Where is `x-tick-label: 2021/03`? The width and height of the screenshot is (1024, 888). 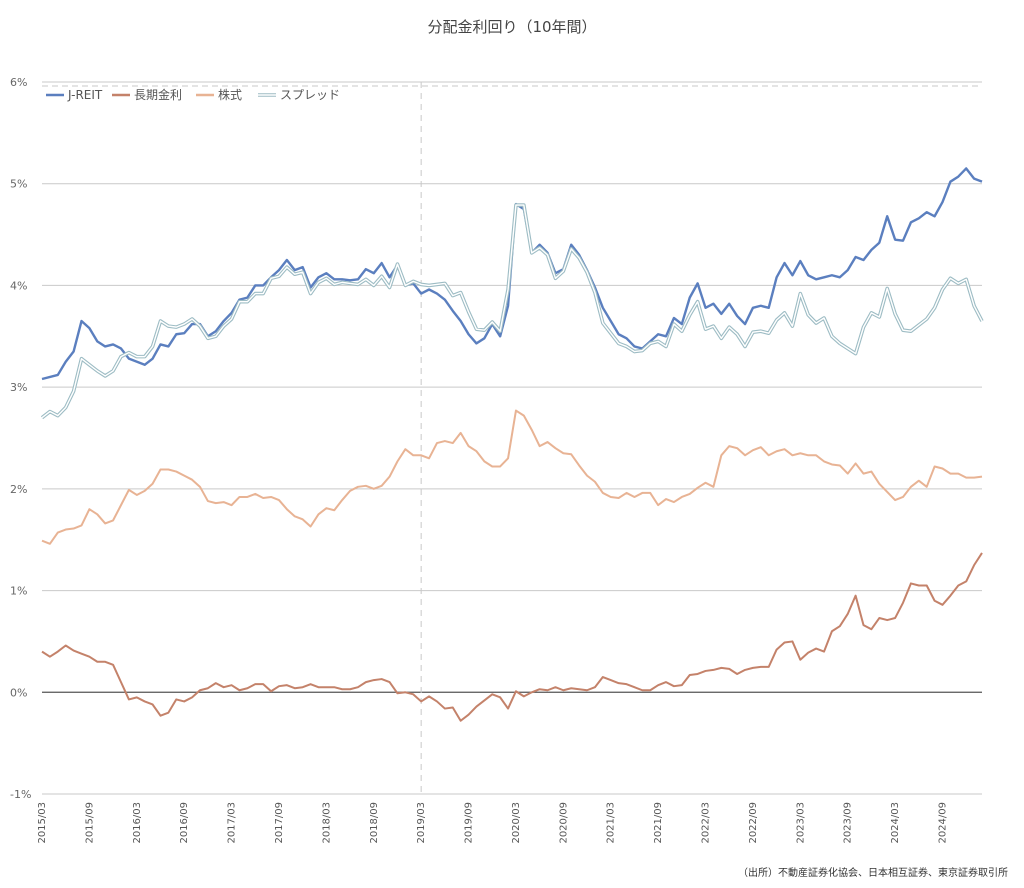
x-tick-label: 2021/03 is located at coordinates (611, 823).